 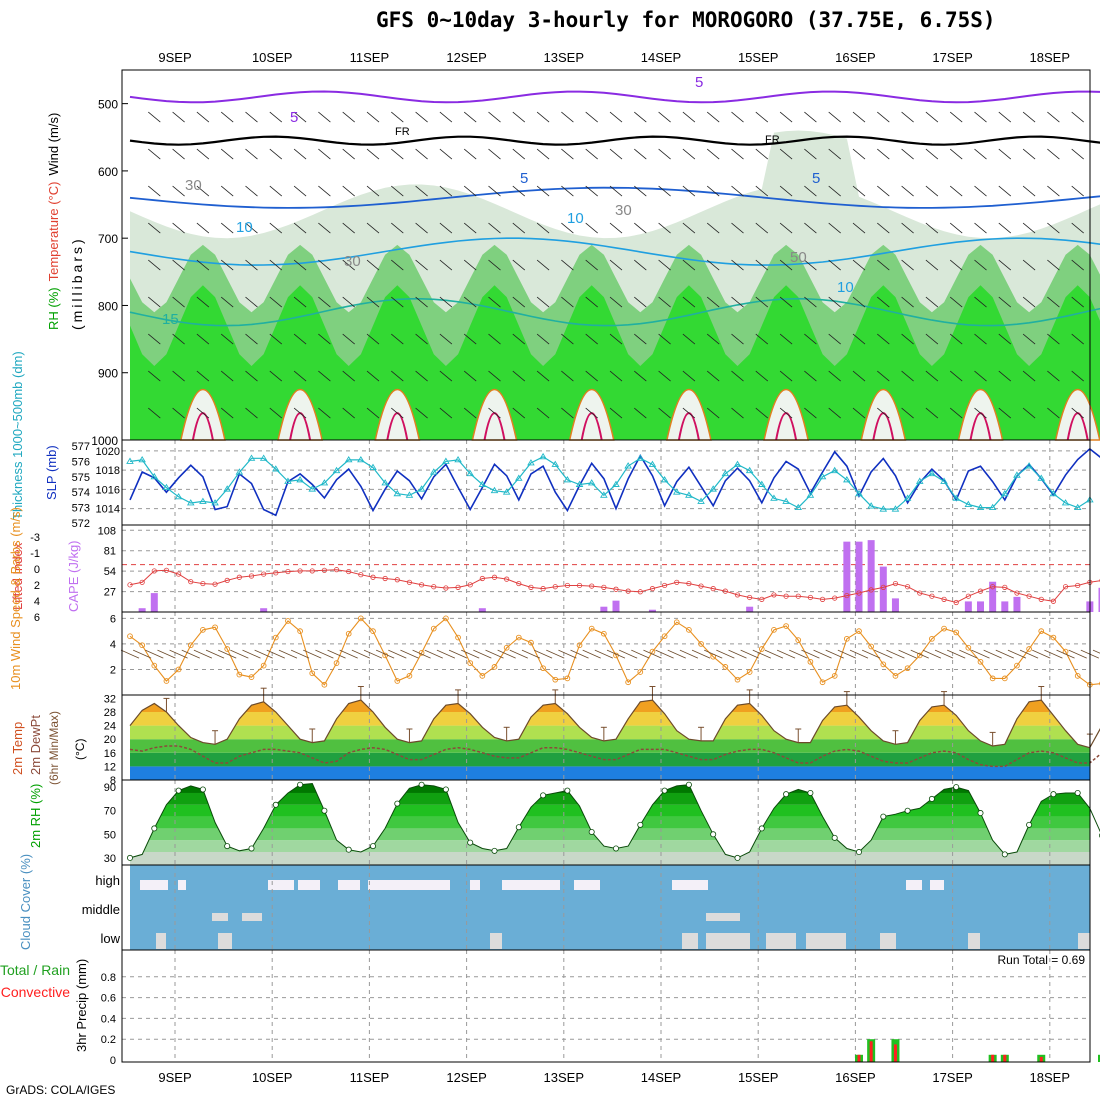 What do you see at coordinates (113, 1061) in the screenshot?
I see `precip-tick: 0` at bounding box center [113, 1061].